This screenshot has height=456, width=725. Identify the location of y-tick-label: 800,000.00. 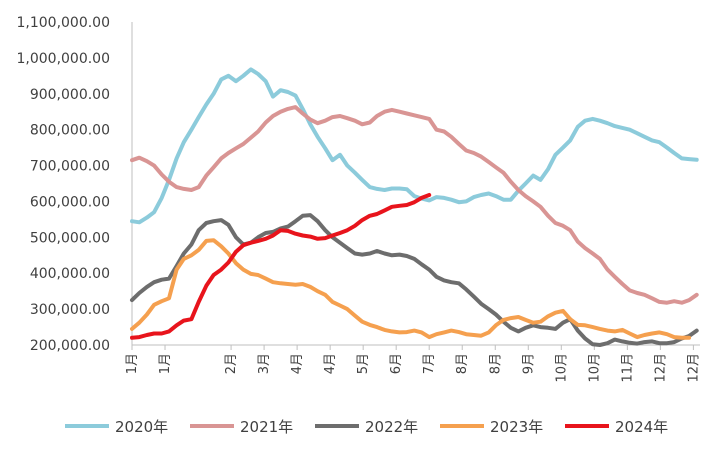
(70, 131).